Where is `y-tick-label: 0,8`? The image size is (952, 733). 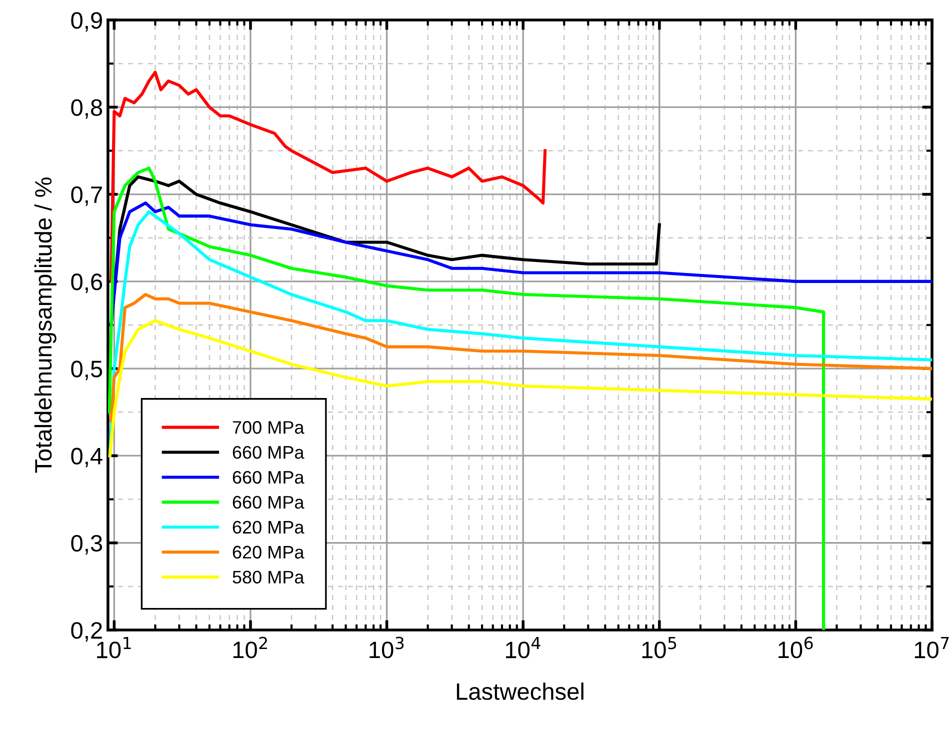
y-tick-label: 0,8 is located at coordinates (86, 109).